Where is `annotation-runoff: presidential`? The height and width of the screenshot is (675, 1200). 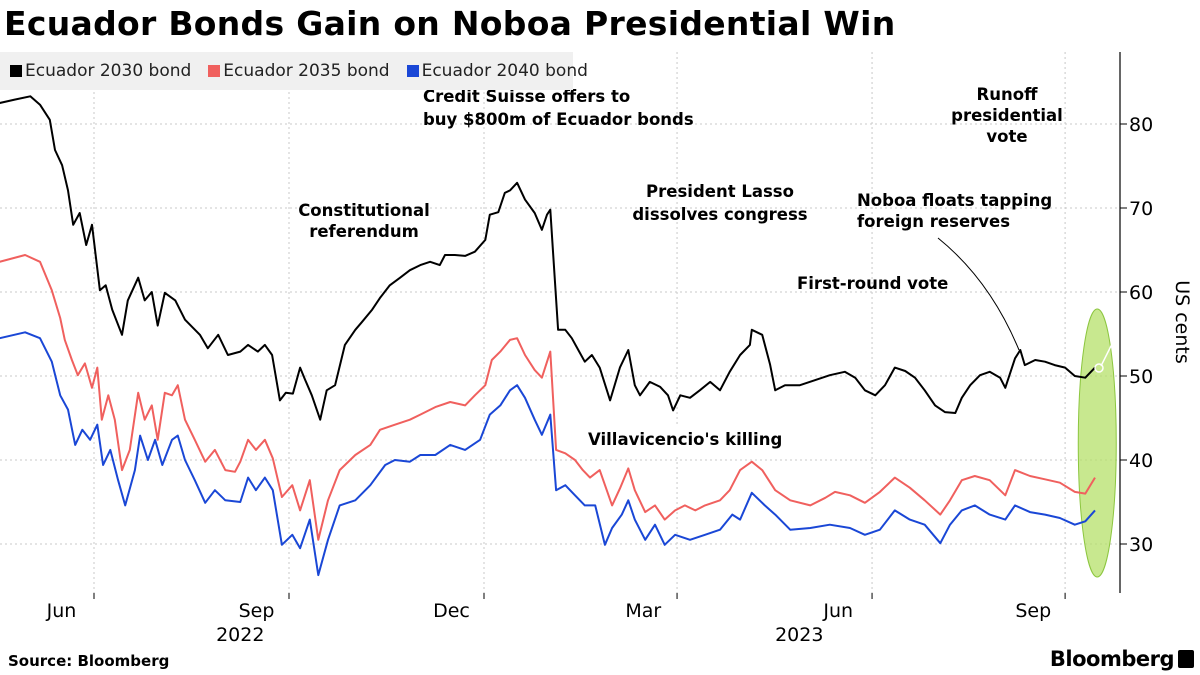
annotation-runoff: presidential is located at coordinates (1007, 115).